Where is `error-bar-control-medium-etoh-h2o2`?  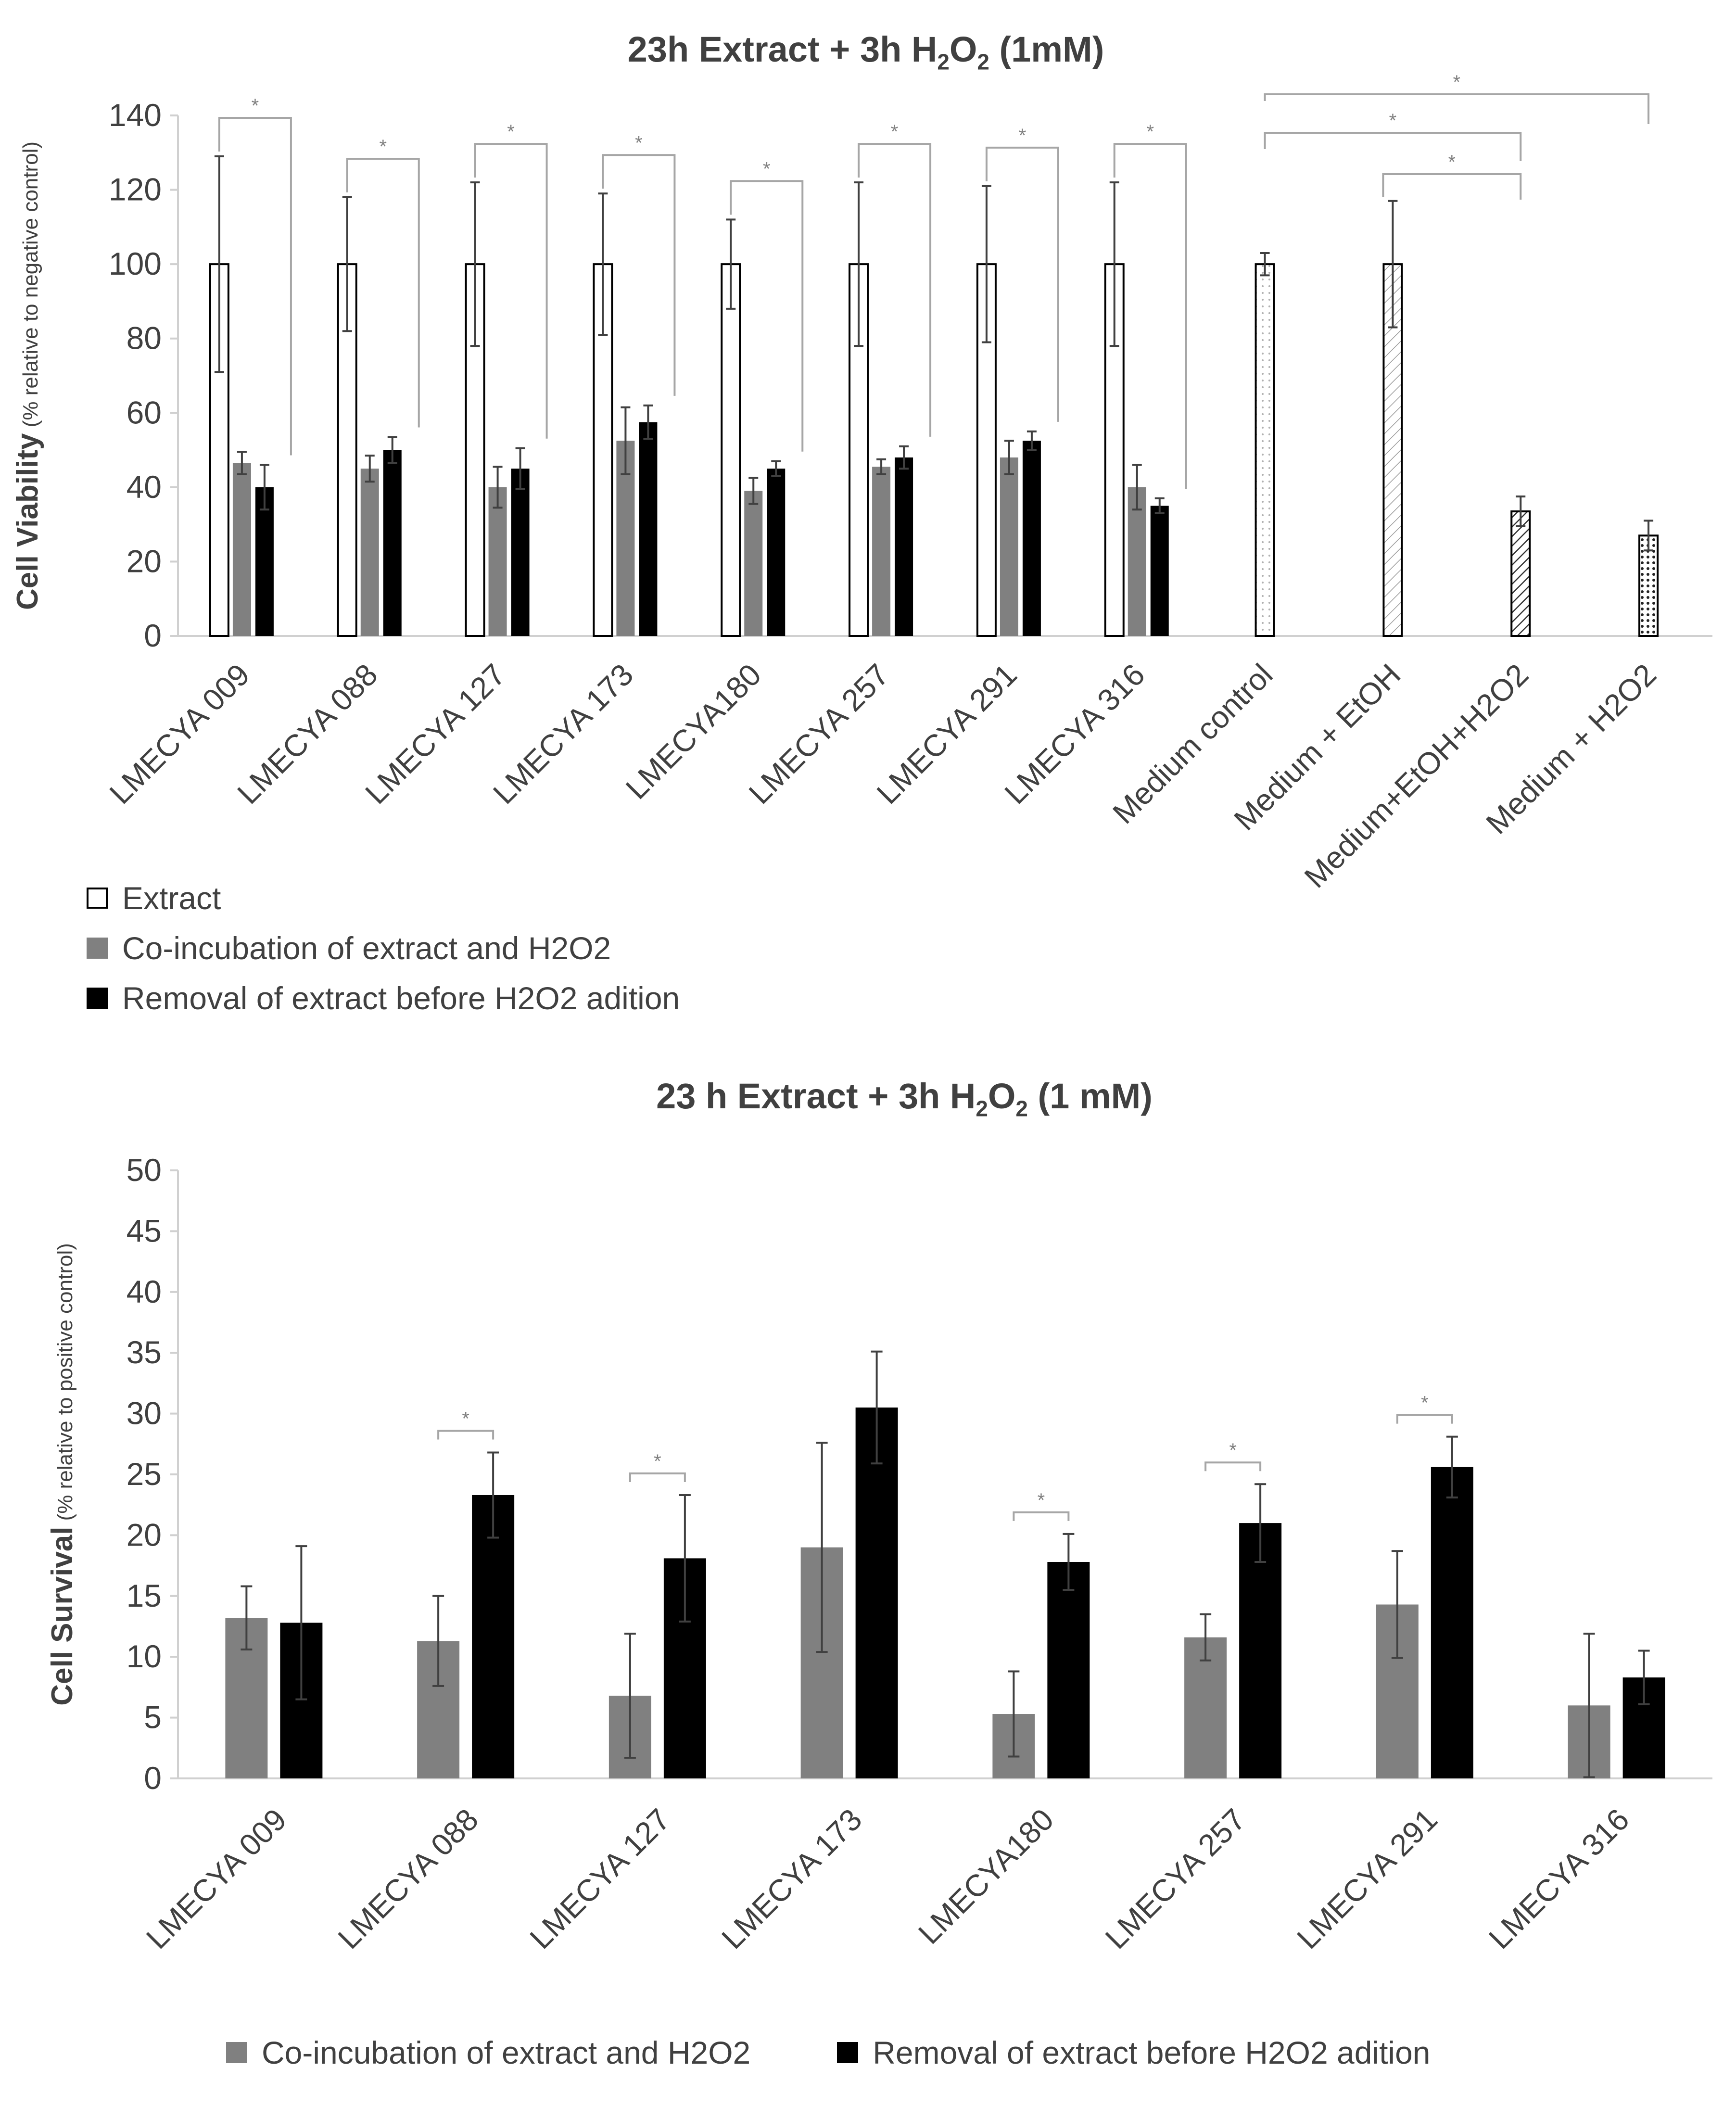
error-bar-control-medium-etoh-h2o2 is located at coordinates (1521, 512).